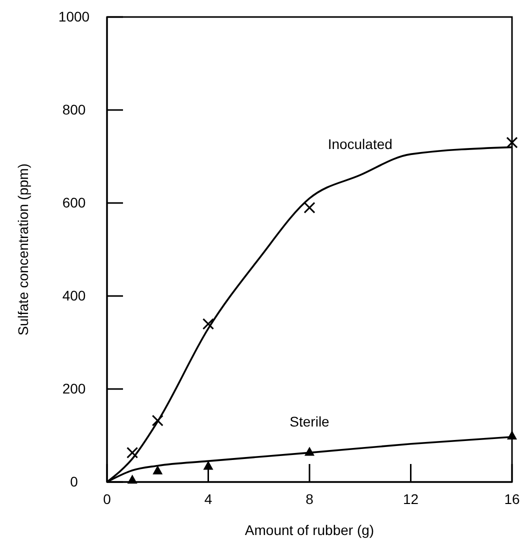 The height and width of the screenshot is (547, 528). What do you see at coordinates (74, 481) in the screenshot?
I see `y-tick-label: 0` at bounding box center [74, 481].